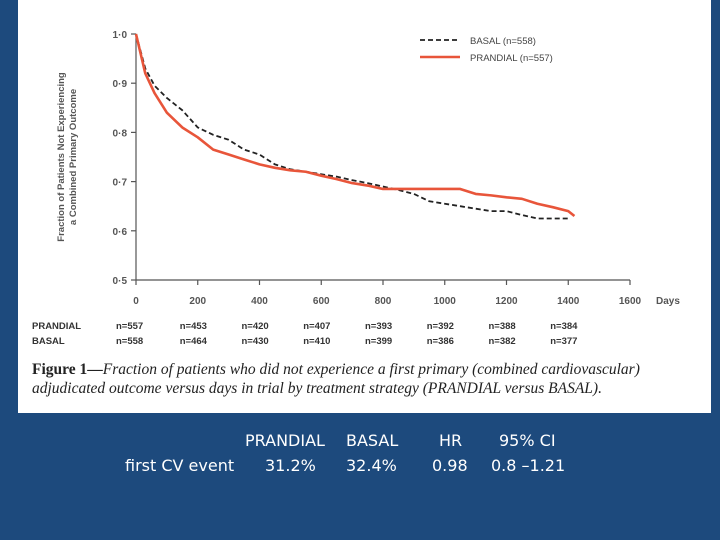 The width and height of the screenshot is (720, 540). I want to click on value-ci: 0.8 –1.21, so click(528, 465).